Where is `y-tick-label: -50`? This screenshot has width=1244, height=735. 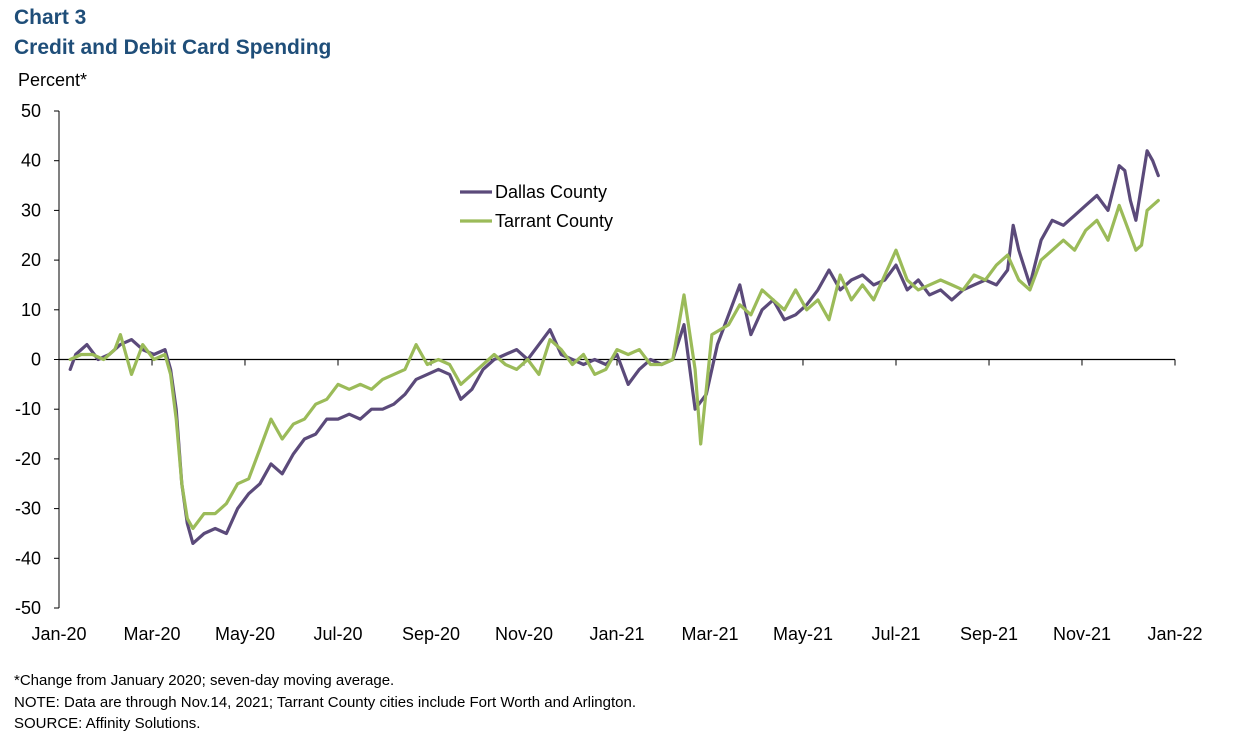 y-tick-label: -50 is located at coordinates (28, 608).